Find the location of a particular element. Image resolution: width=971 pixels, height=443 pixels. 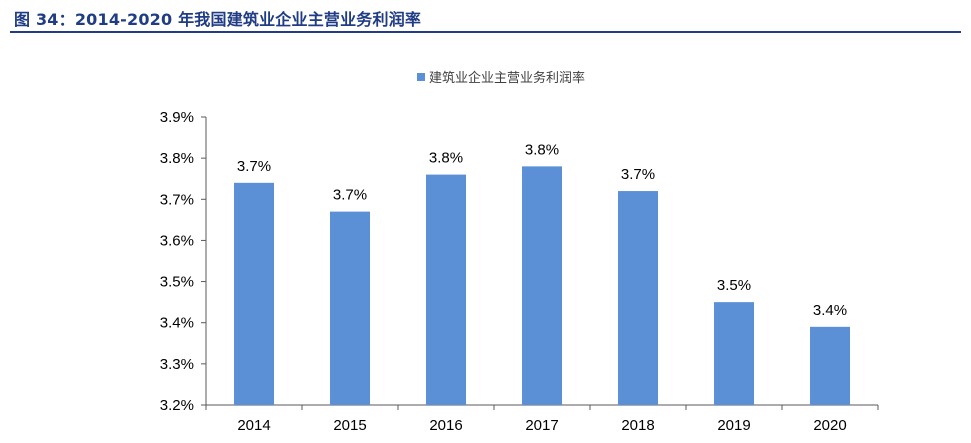

y-tick-label: 3.4% is located at coordinates (177, 323).